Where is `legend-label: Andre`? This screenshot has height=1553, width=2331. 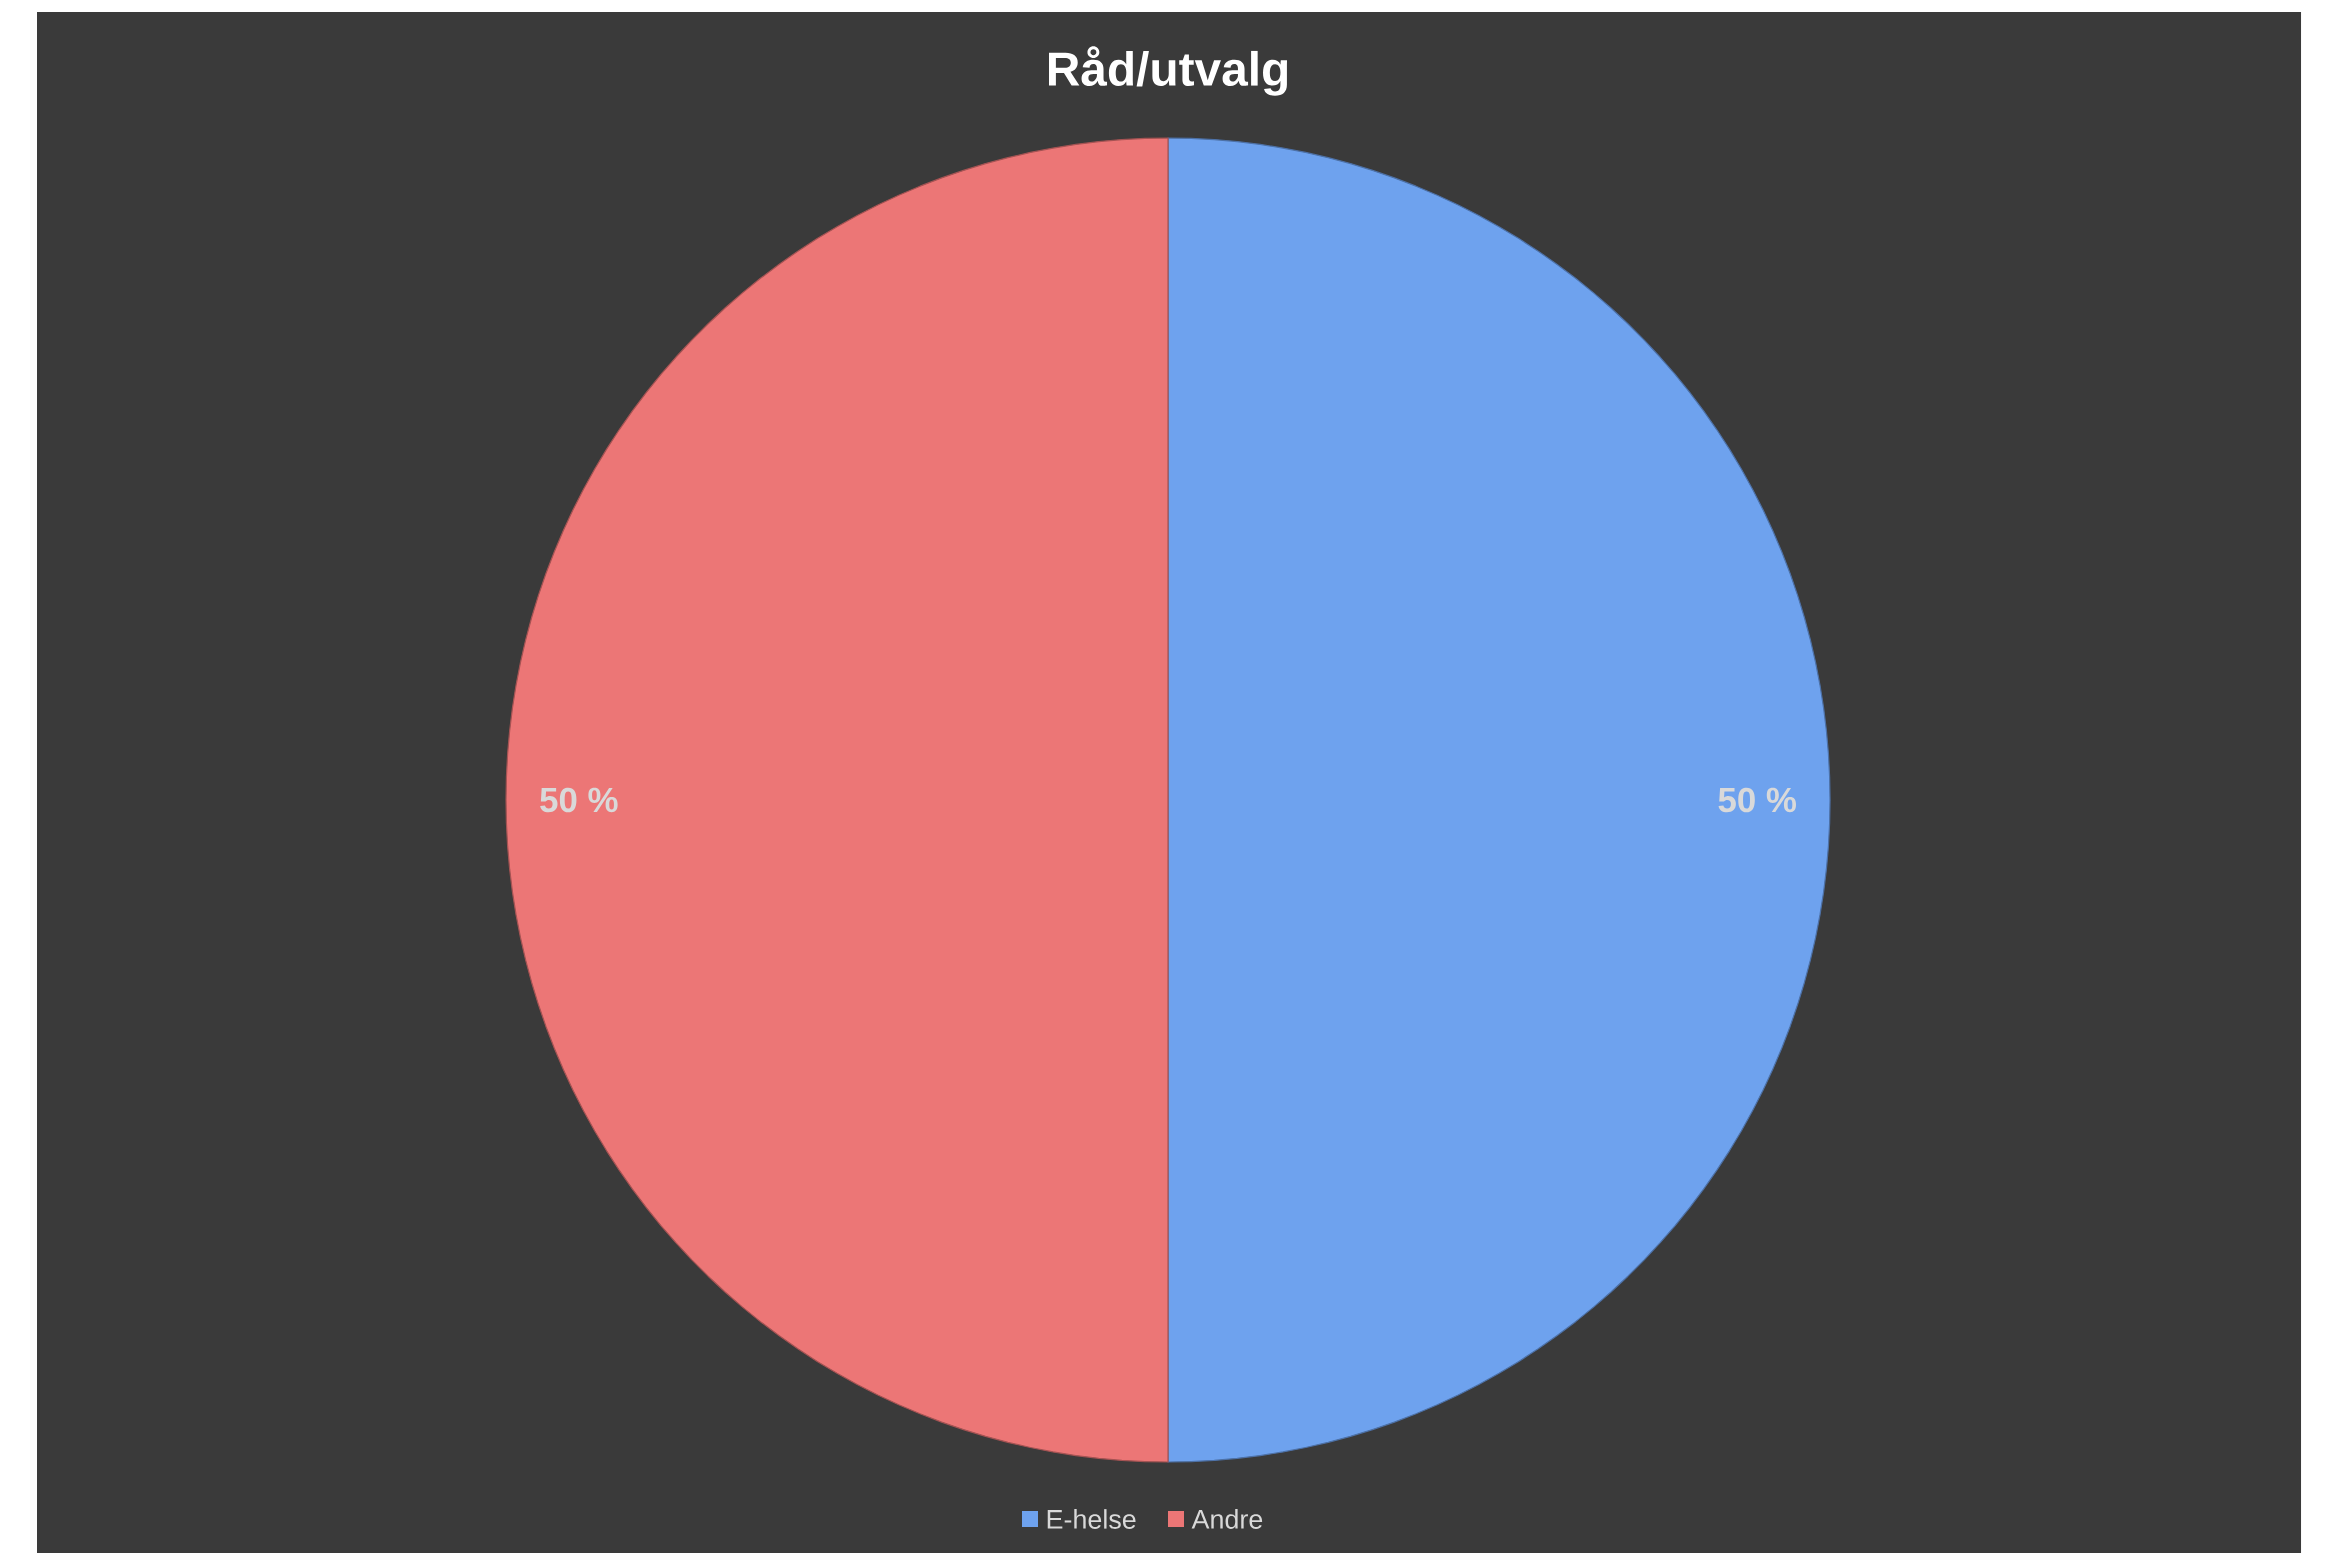 legend-label: Andre is located at coordinates (1227, 1519).